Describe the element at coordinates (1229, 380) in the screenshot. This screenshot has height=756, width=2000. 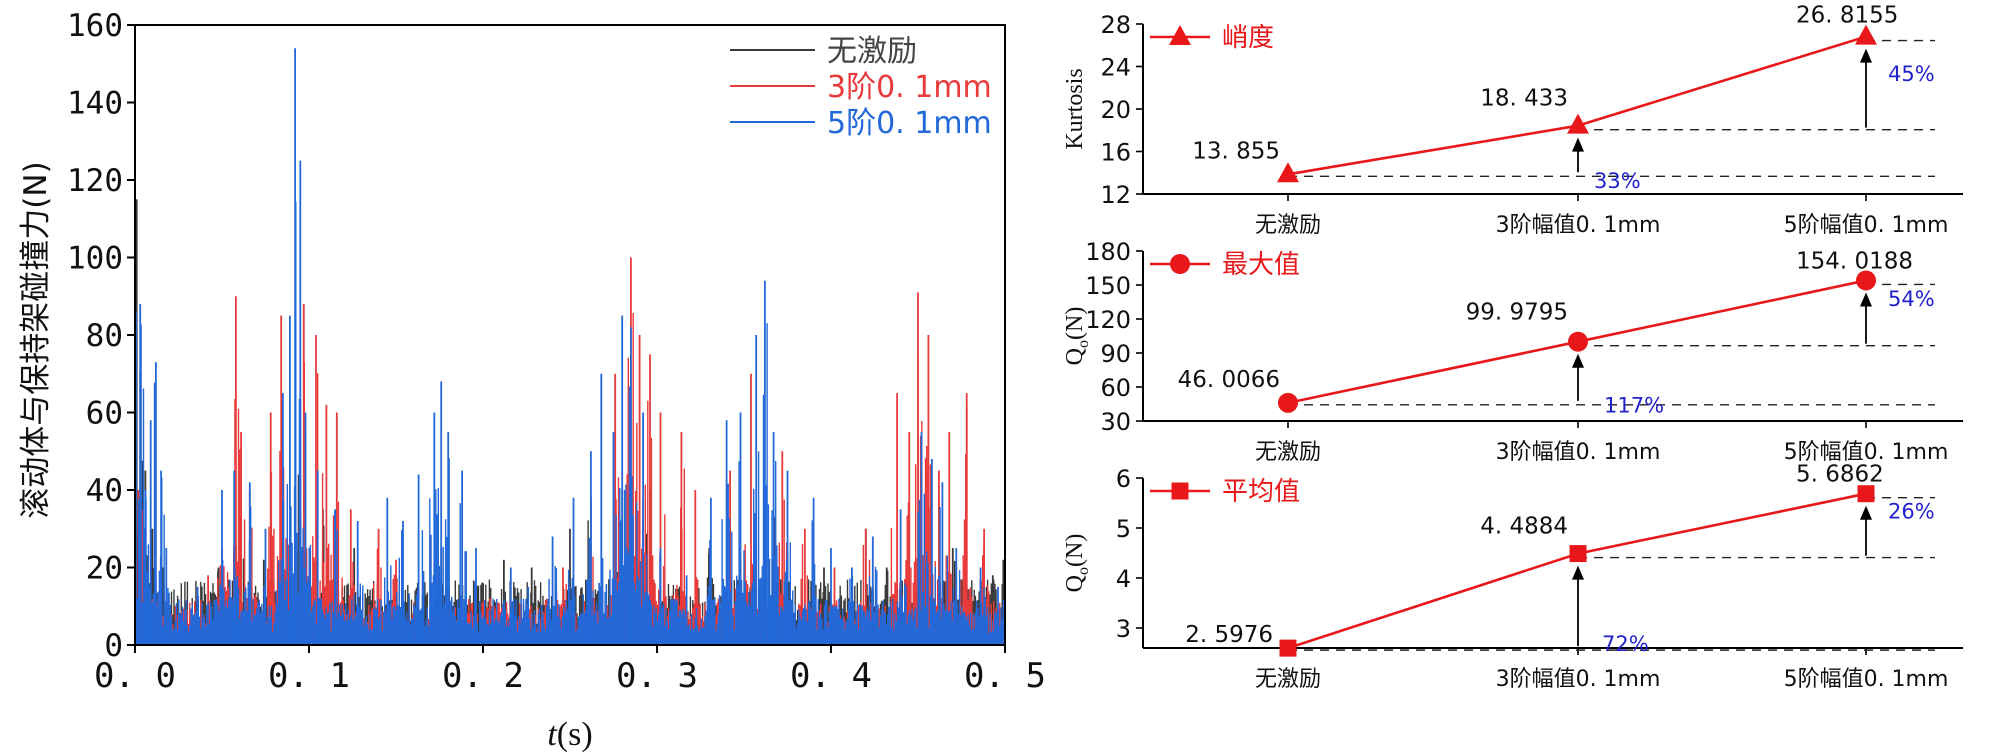
I see `value-label: 46. 0066` at that location.